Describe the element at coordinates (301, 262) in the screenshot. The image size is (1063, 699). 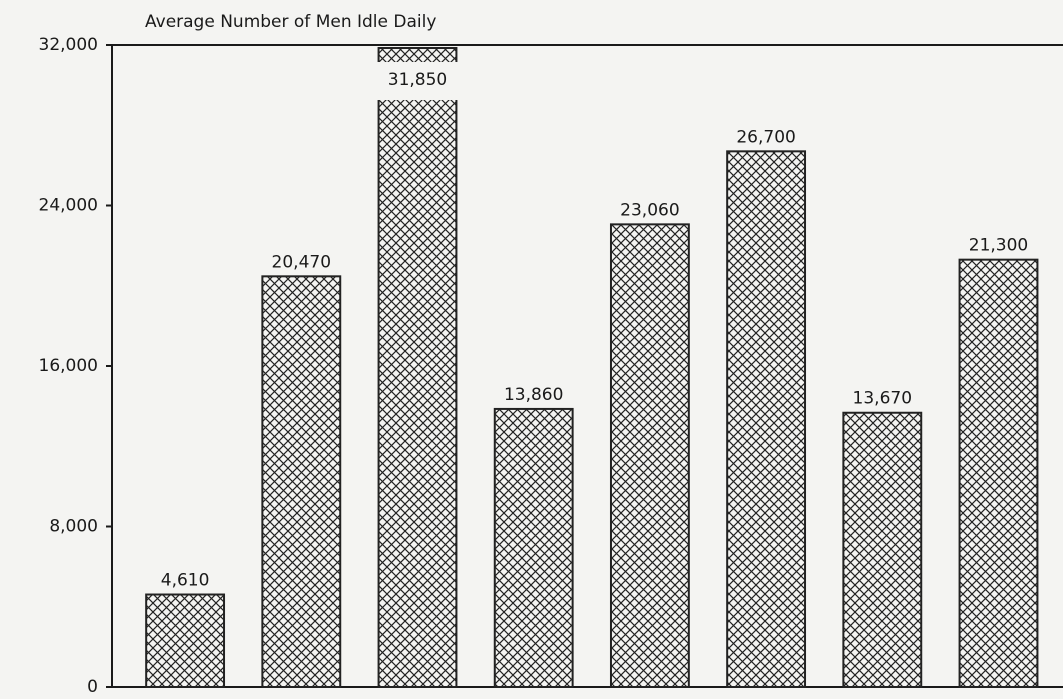
I see `value-label: 20,470` at that location.